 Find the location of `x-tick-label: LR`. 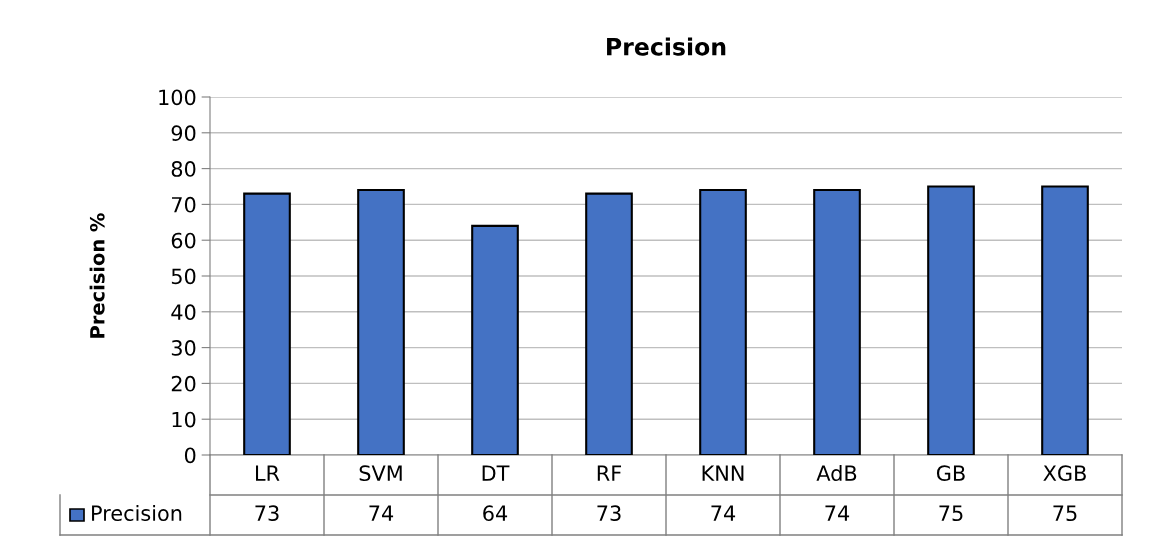

x-tick-label: LR is located at coordinates (268, 473).